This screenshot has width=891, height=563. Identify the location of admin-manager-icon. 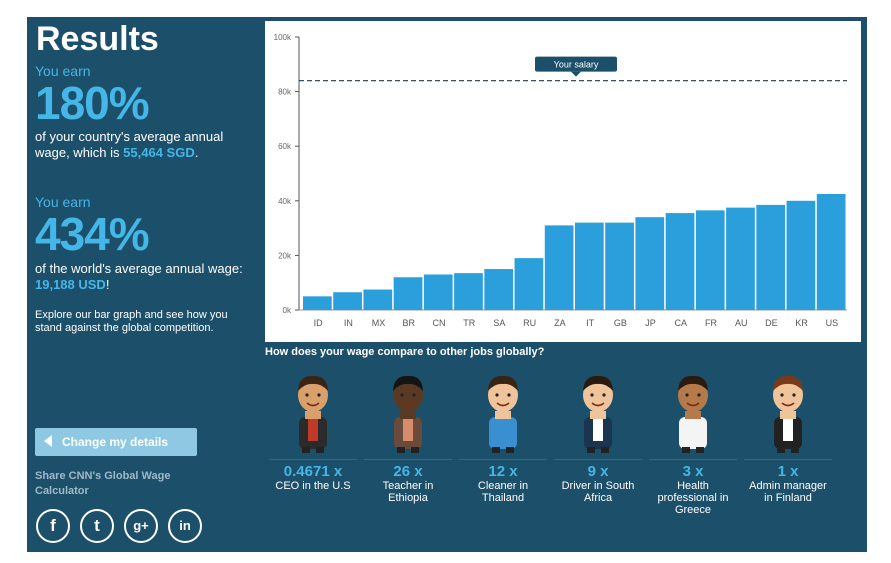
(788, 414).